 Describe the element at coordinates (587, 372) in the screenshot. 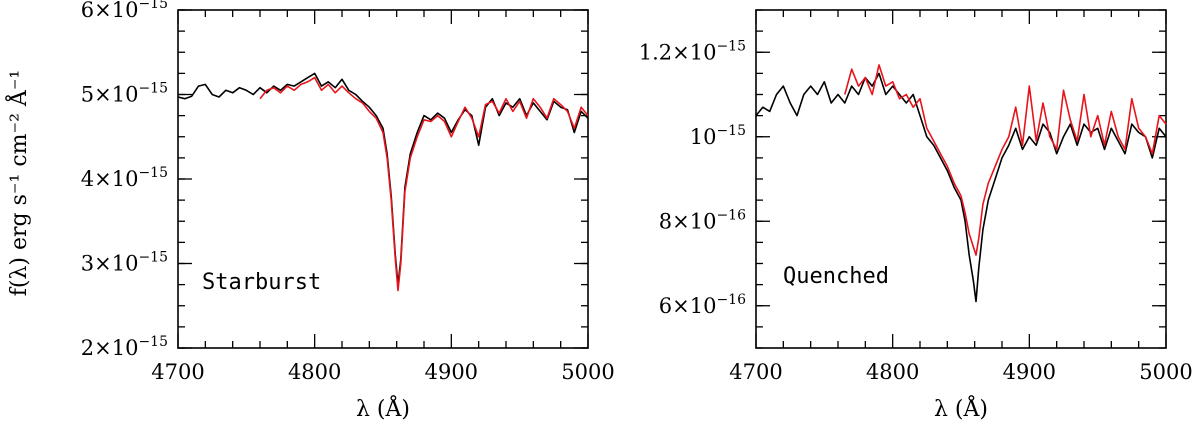

I see `starburst-x-tick-label: 5000` at that location.